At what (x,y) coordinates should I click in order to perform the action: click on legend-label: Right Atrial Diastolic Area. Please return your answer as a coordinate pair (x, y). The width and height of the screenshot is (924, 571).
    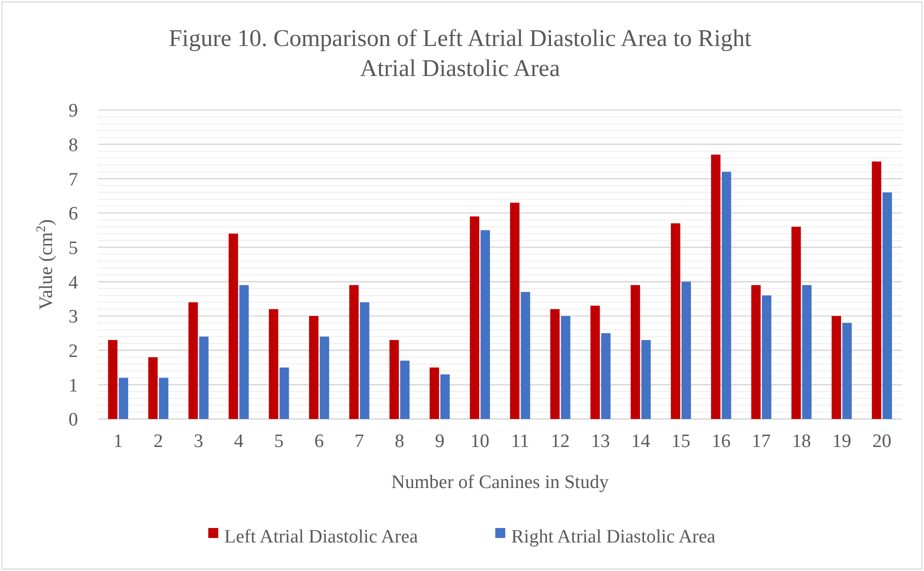
    Looking at the image, I should click on (613, 537).